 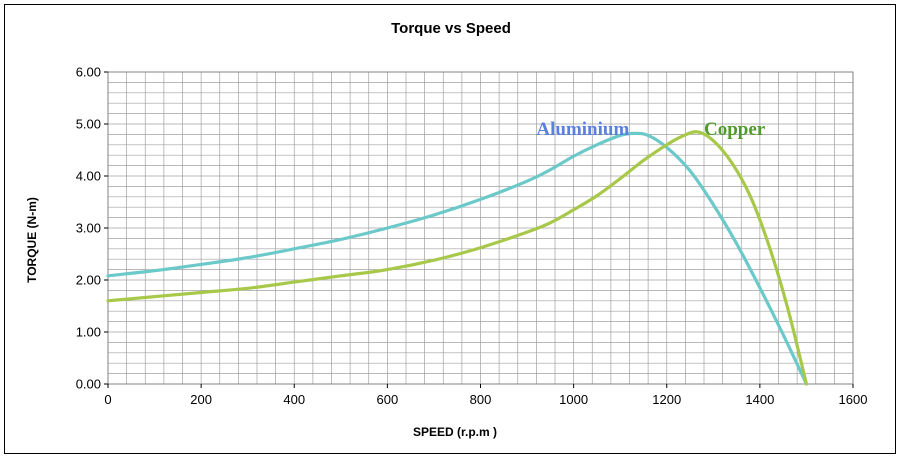 What do you see at coordinates (759, 399) in the screenshot?
I see `x-tick-label: 1400` at bounding box center [759, 399].